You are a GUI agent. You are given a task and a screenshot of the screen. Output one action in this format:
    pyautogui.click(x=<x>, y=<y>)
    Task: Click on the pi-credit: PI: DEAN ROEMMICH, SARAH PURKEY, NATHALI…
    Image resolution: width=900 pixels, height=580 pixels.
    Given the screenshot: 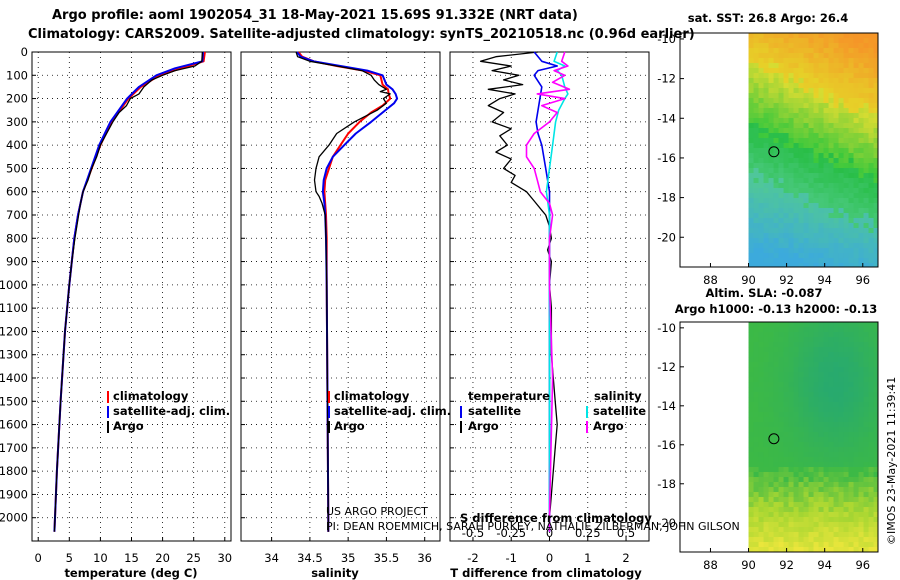 What is the action you would take?
    pyautogui.click(x=533, y=526)
    